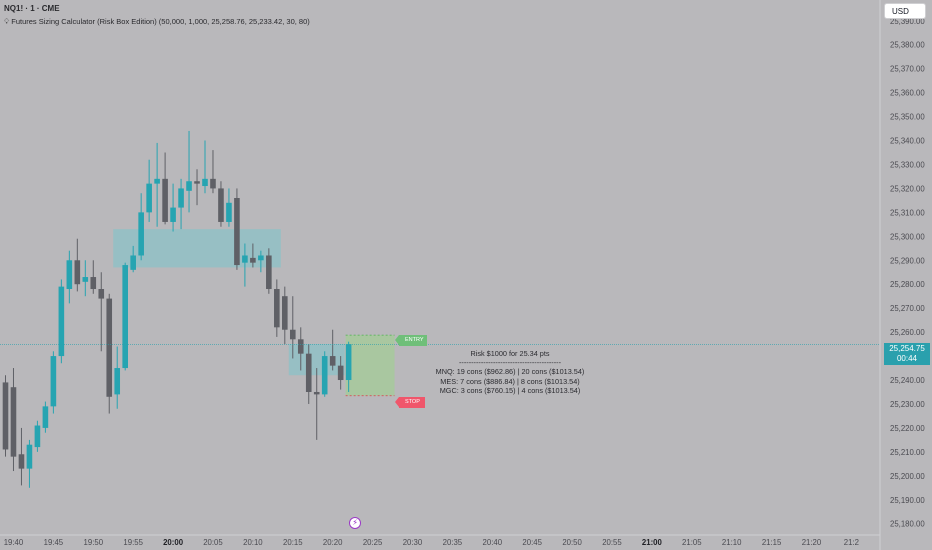 The width and height of the screenshot is (932, 550). I want to click on price-tick-label: 25,230.00, so click(907, 404).